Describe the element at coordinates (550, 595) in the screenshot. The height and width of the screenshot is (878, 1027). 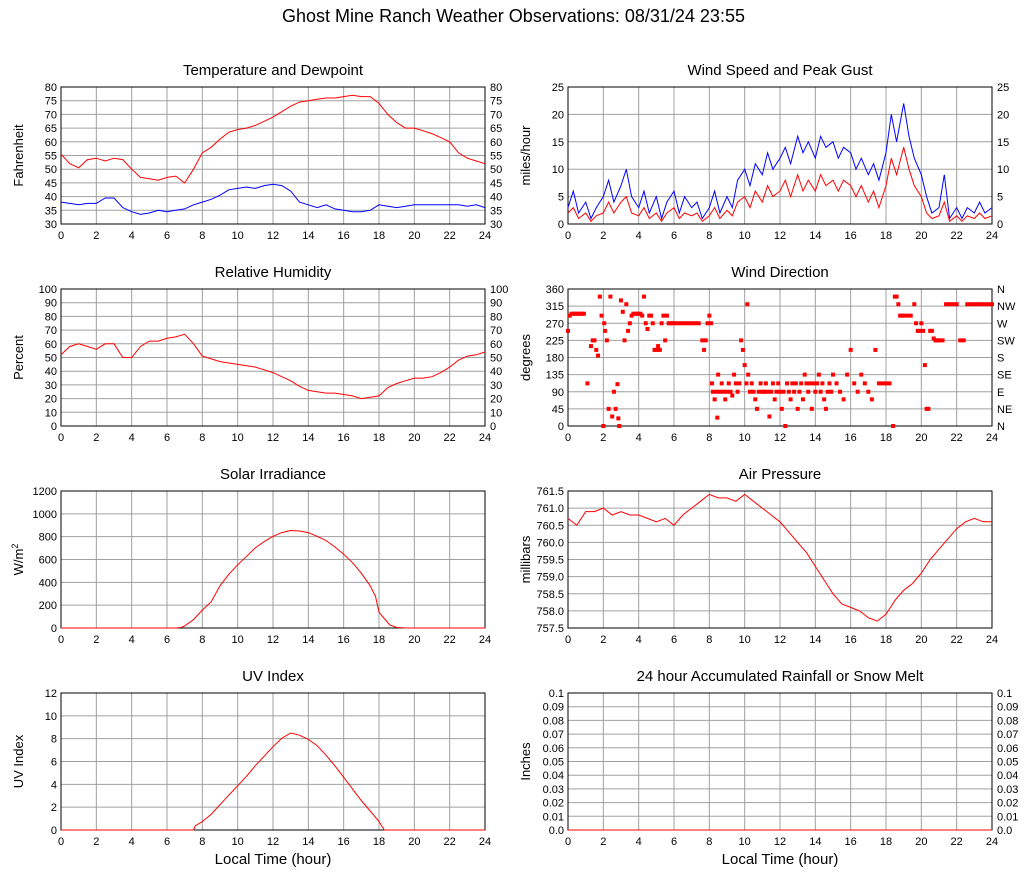
I see `y-tick-label: 758.5` at that location.